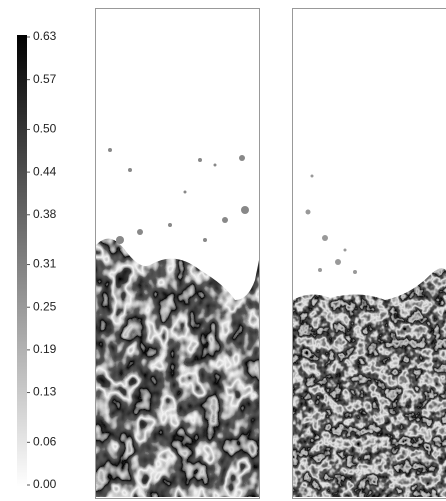 This screenshot has height=501, width=446. I want to click on colorbar-gradient, so click(22, 261).